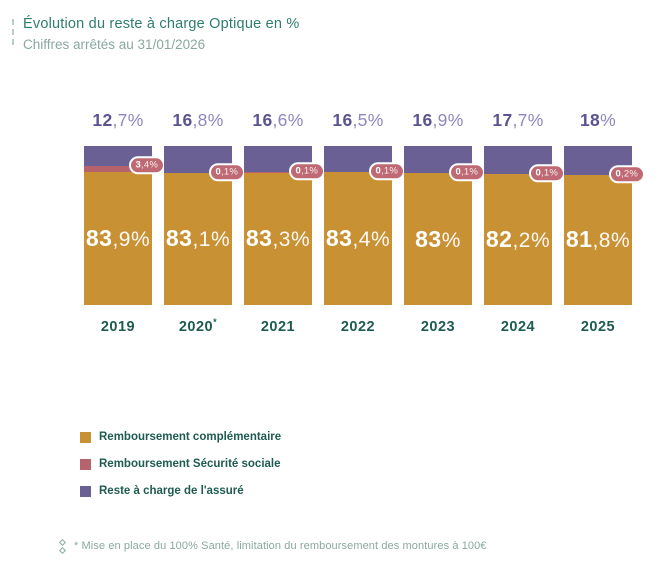  I want to click on value-frac: ,6%, so click(288, 120).